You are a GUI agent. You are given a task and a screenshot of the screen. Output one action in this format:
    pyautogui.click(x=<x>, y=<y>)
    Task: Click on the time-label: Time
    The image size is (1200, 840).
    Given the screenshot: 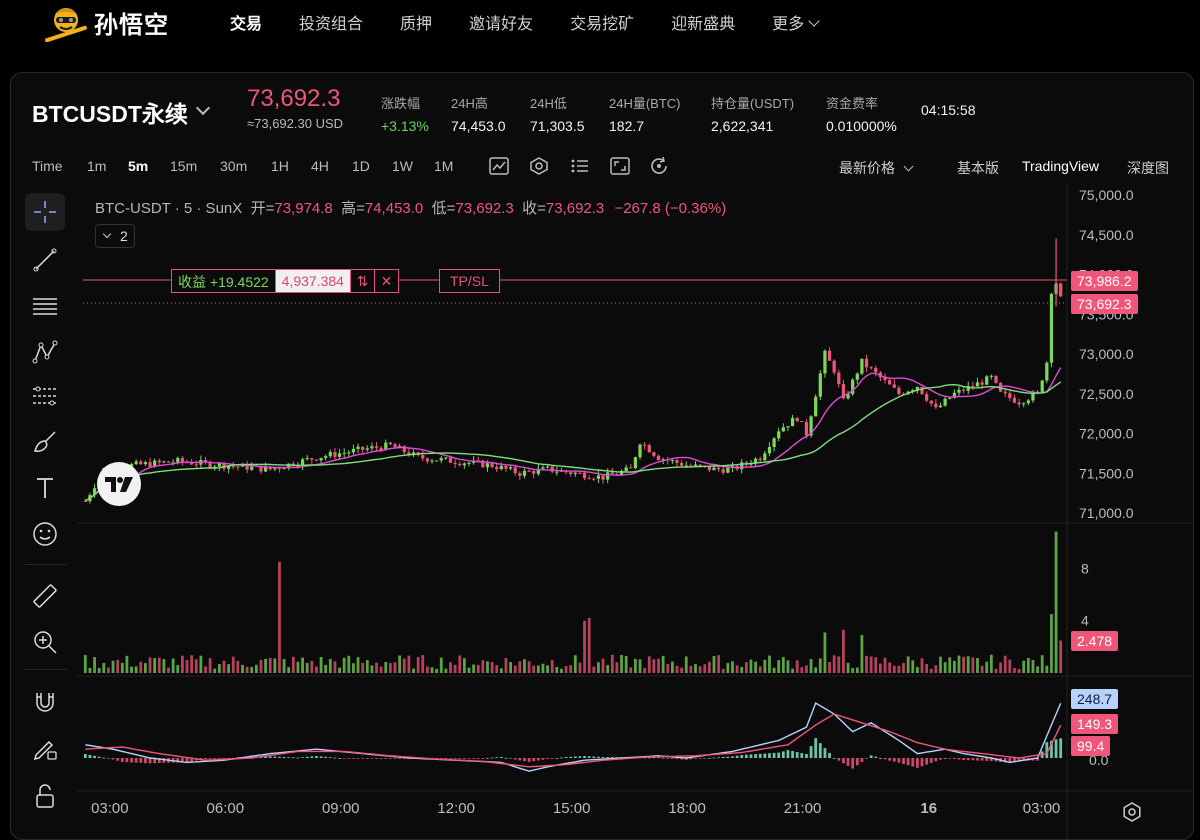 What is the action you would take?
    pyautogui.click(x=47, y=166)
    